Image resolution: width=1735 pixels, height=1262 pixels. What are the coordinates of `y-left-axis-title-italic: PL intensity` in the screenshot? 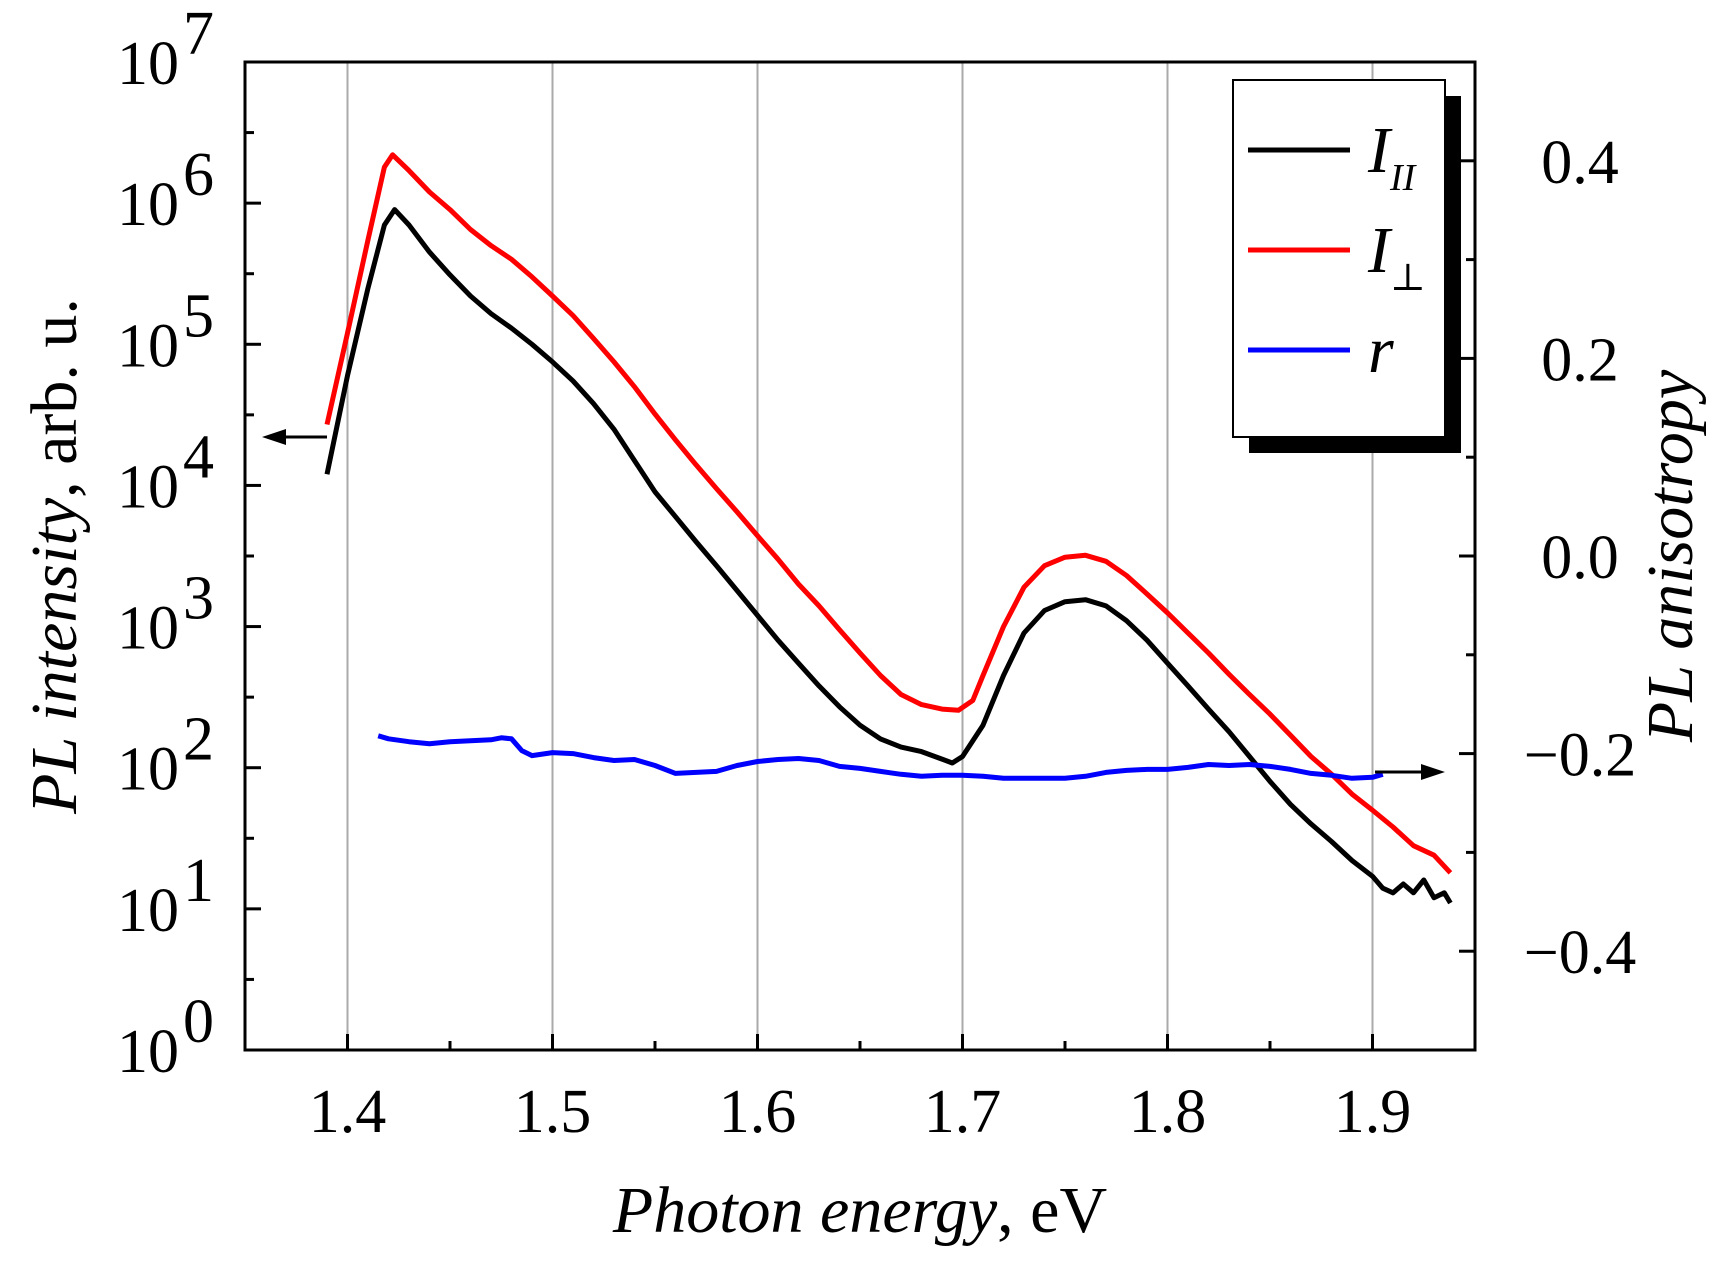 It's located at (54, 656).